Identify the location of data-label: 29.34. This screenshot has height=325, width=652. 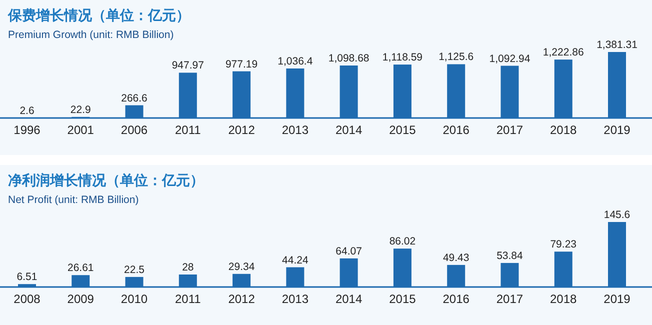
(241, 266).